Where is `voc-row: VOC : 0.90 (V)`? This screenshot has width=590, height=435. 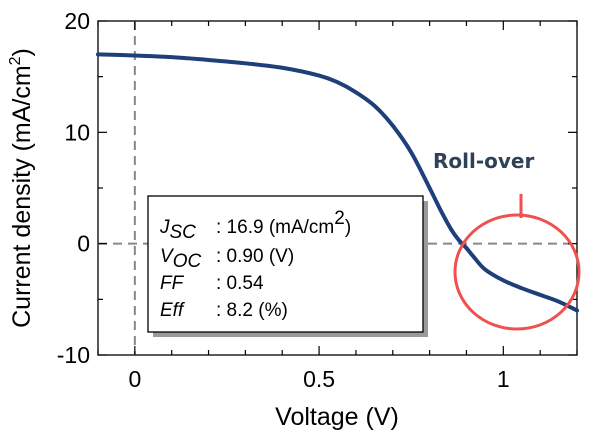
voc-row: VOC : 0.90 (V) is located at coordinates (227, 259).